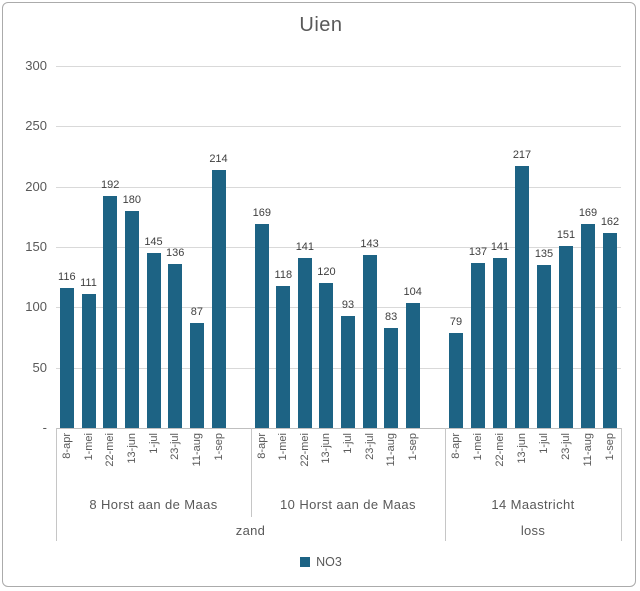  I want to click on bar-13-jun-g2, so click(522, 297).